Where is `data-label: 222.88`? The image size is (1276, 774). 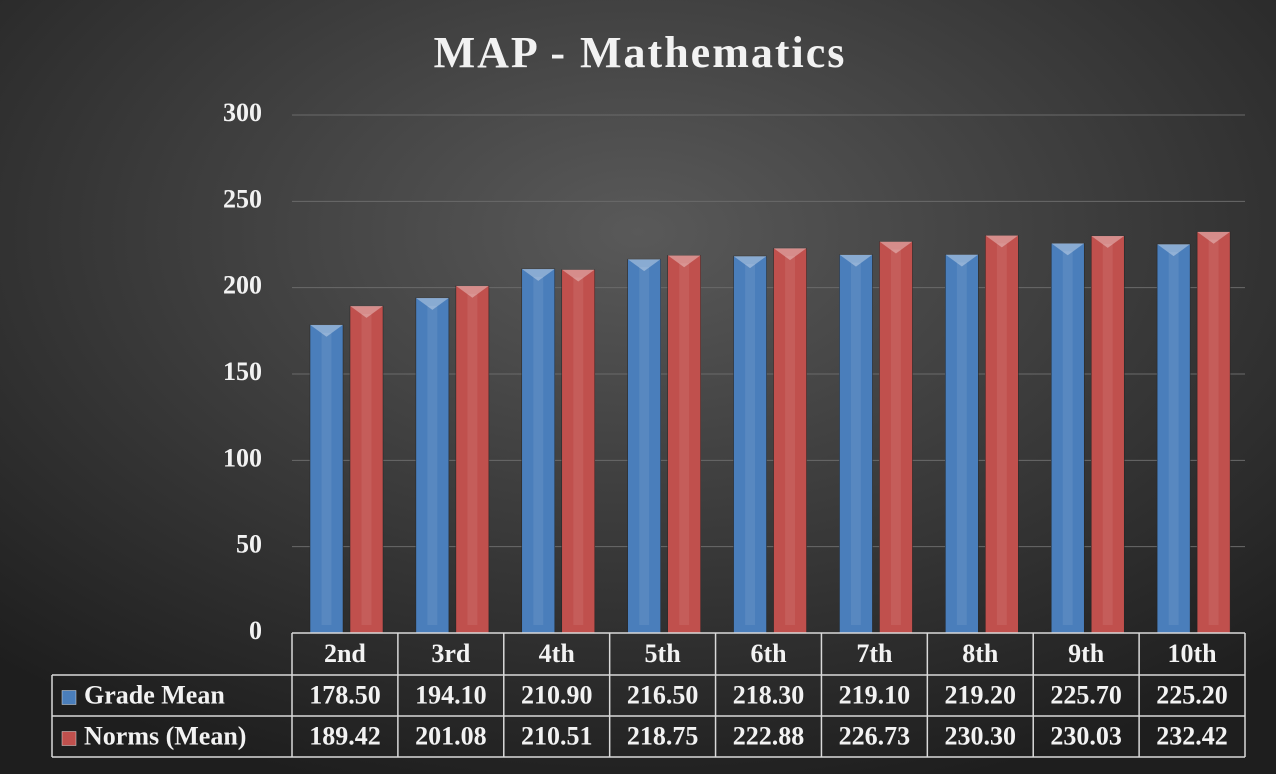
data-label: 222.88 is located at coordinates (769, 735).